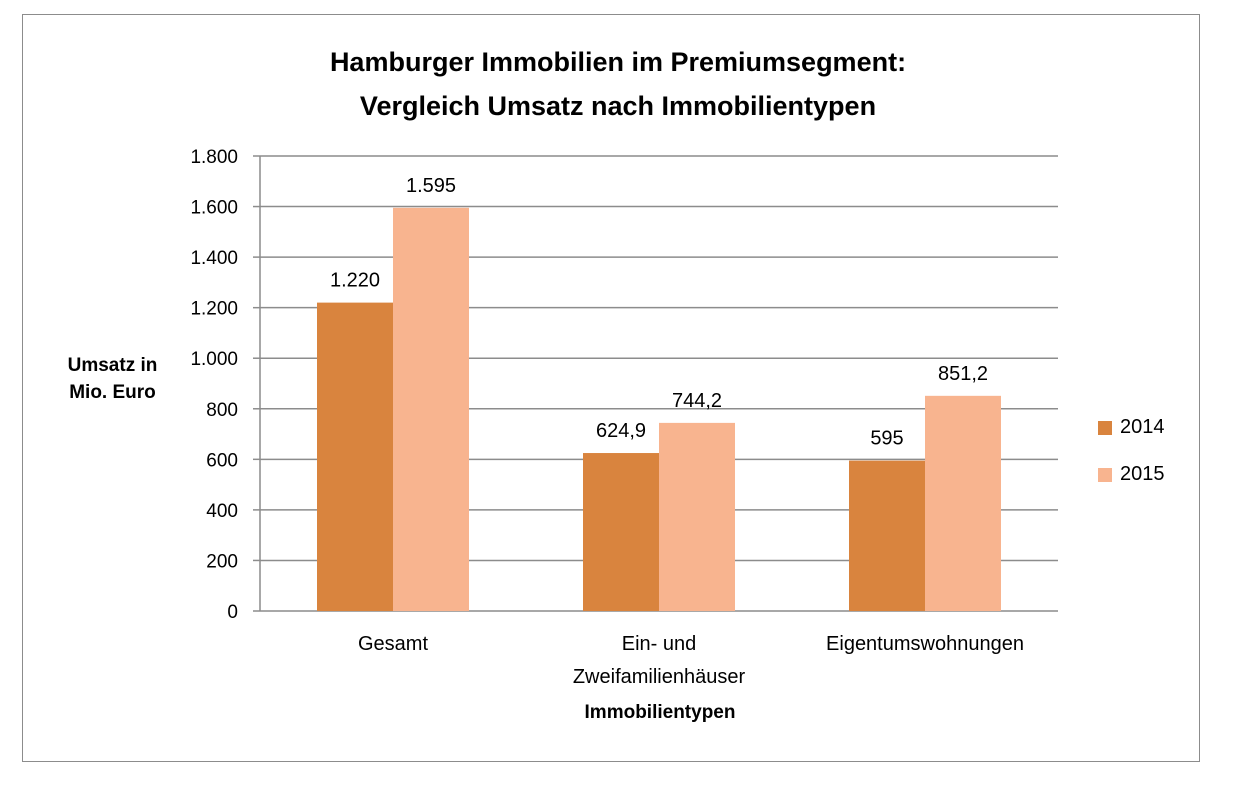  I want to click on legend: 2014 2015, so click(1131, 451).